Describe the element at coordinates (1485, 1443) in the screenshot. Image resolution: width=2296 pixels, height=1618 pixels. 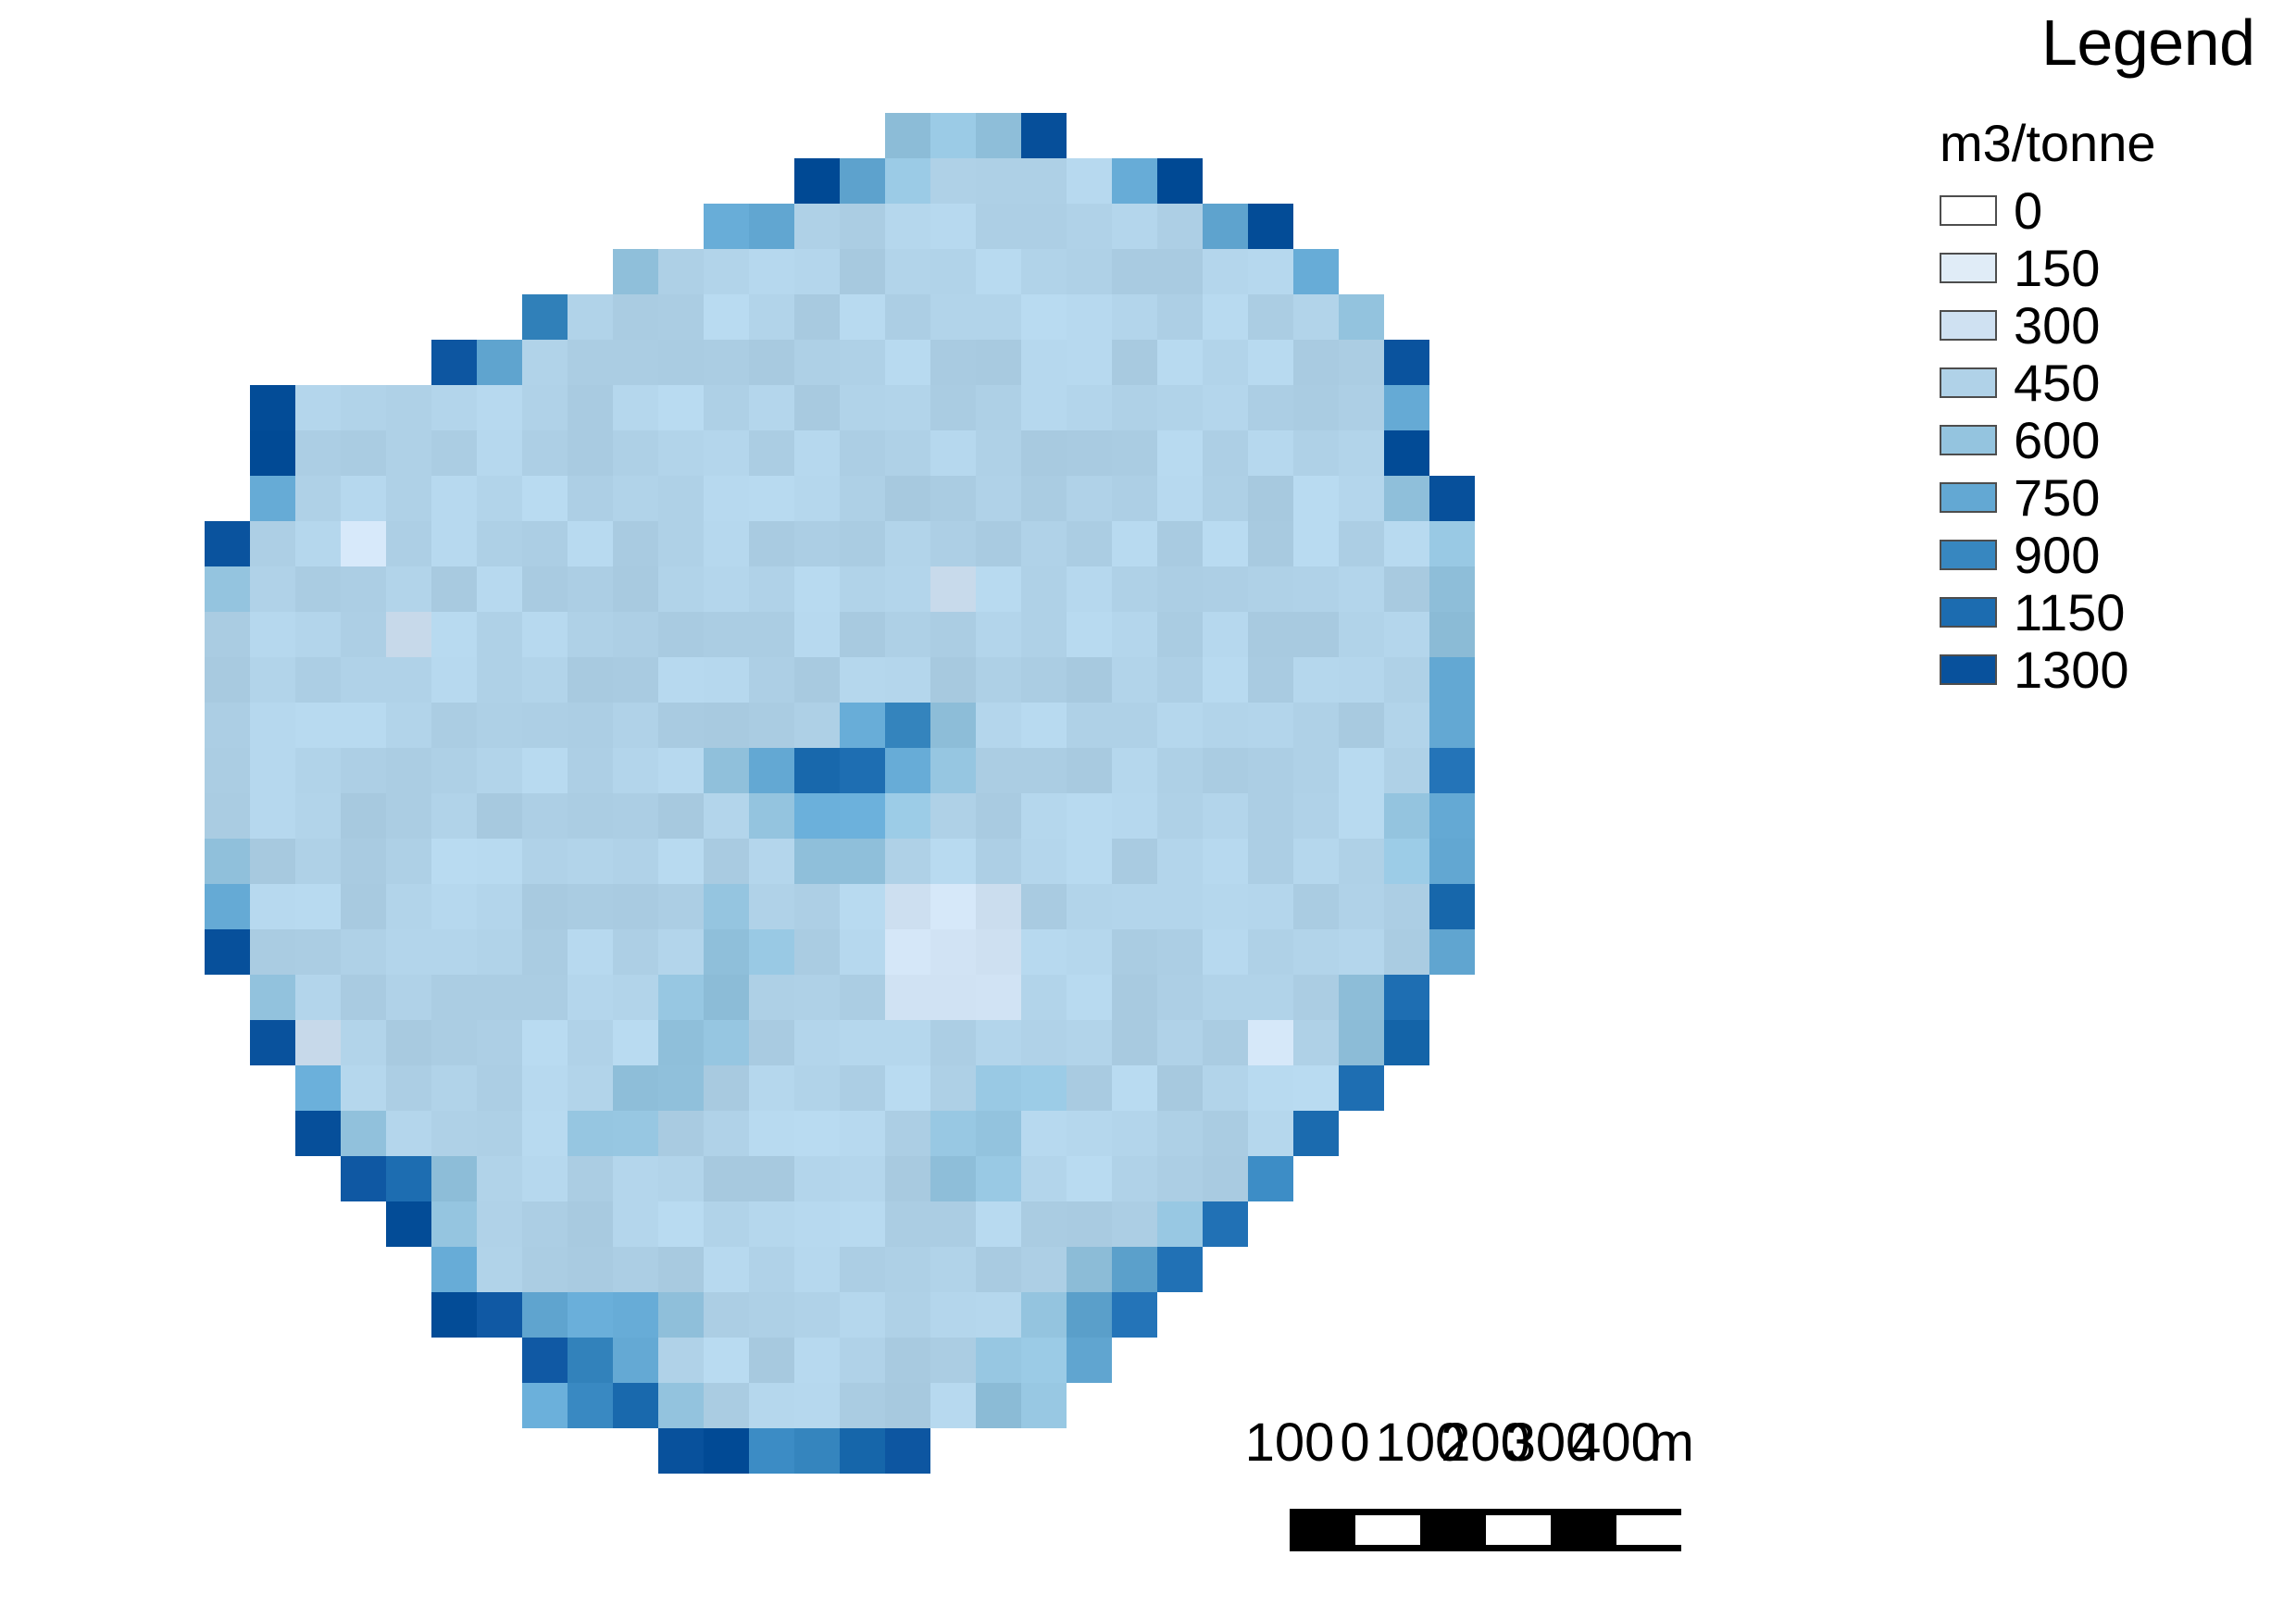
I see `scalebar-tick-label: 200` at that location.